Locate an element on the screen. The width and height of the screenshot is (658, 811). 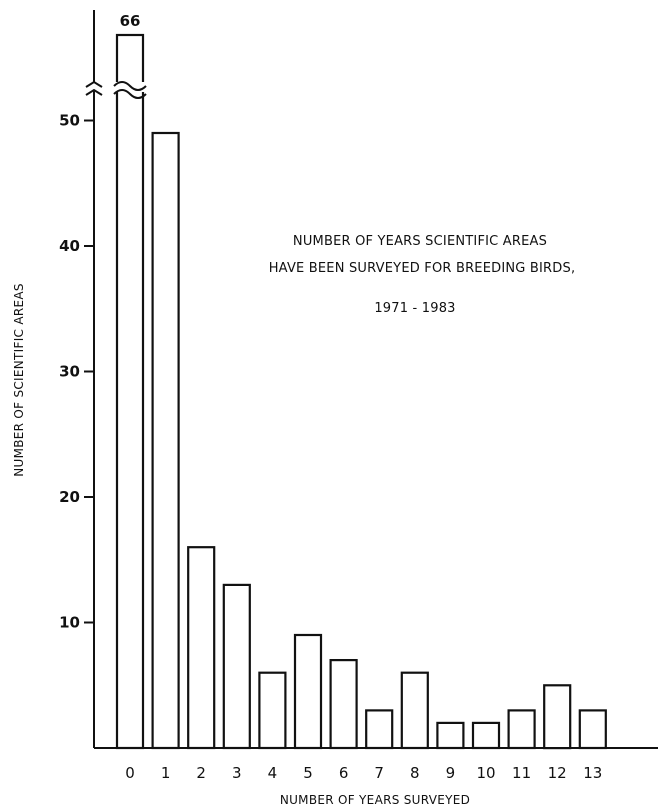
x-tick-label-8: 8 is located at coordinates (415, 773).